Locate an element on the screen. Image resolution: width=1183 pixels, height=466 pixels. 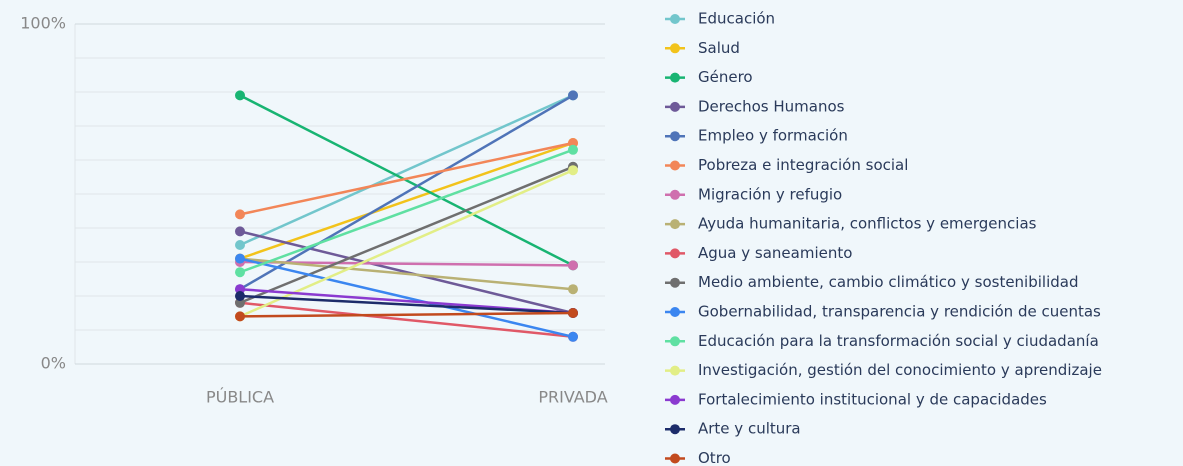
y-tick-label: 100% is located at coordinates (43, 23).